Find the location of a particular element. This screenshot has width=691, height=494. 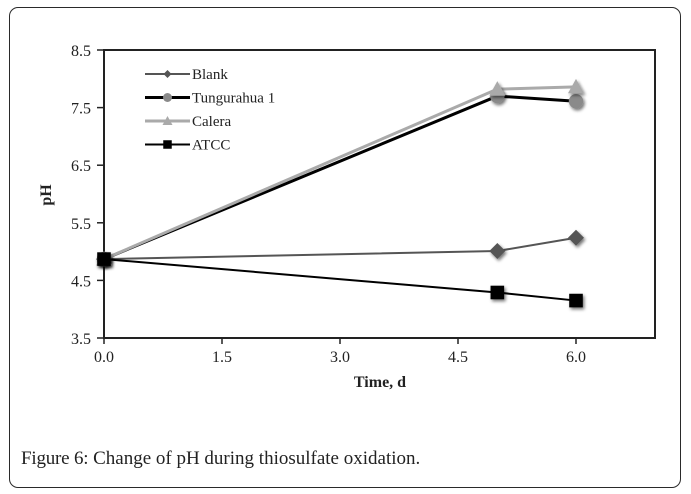

y-axis-title: pH is located at coordinates (46, 195).